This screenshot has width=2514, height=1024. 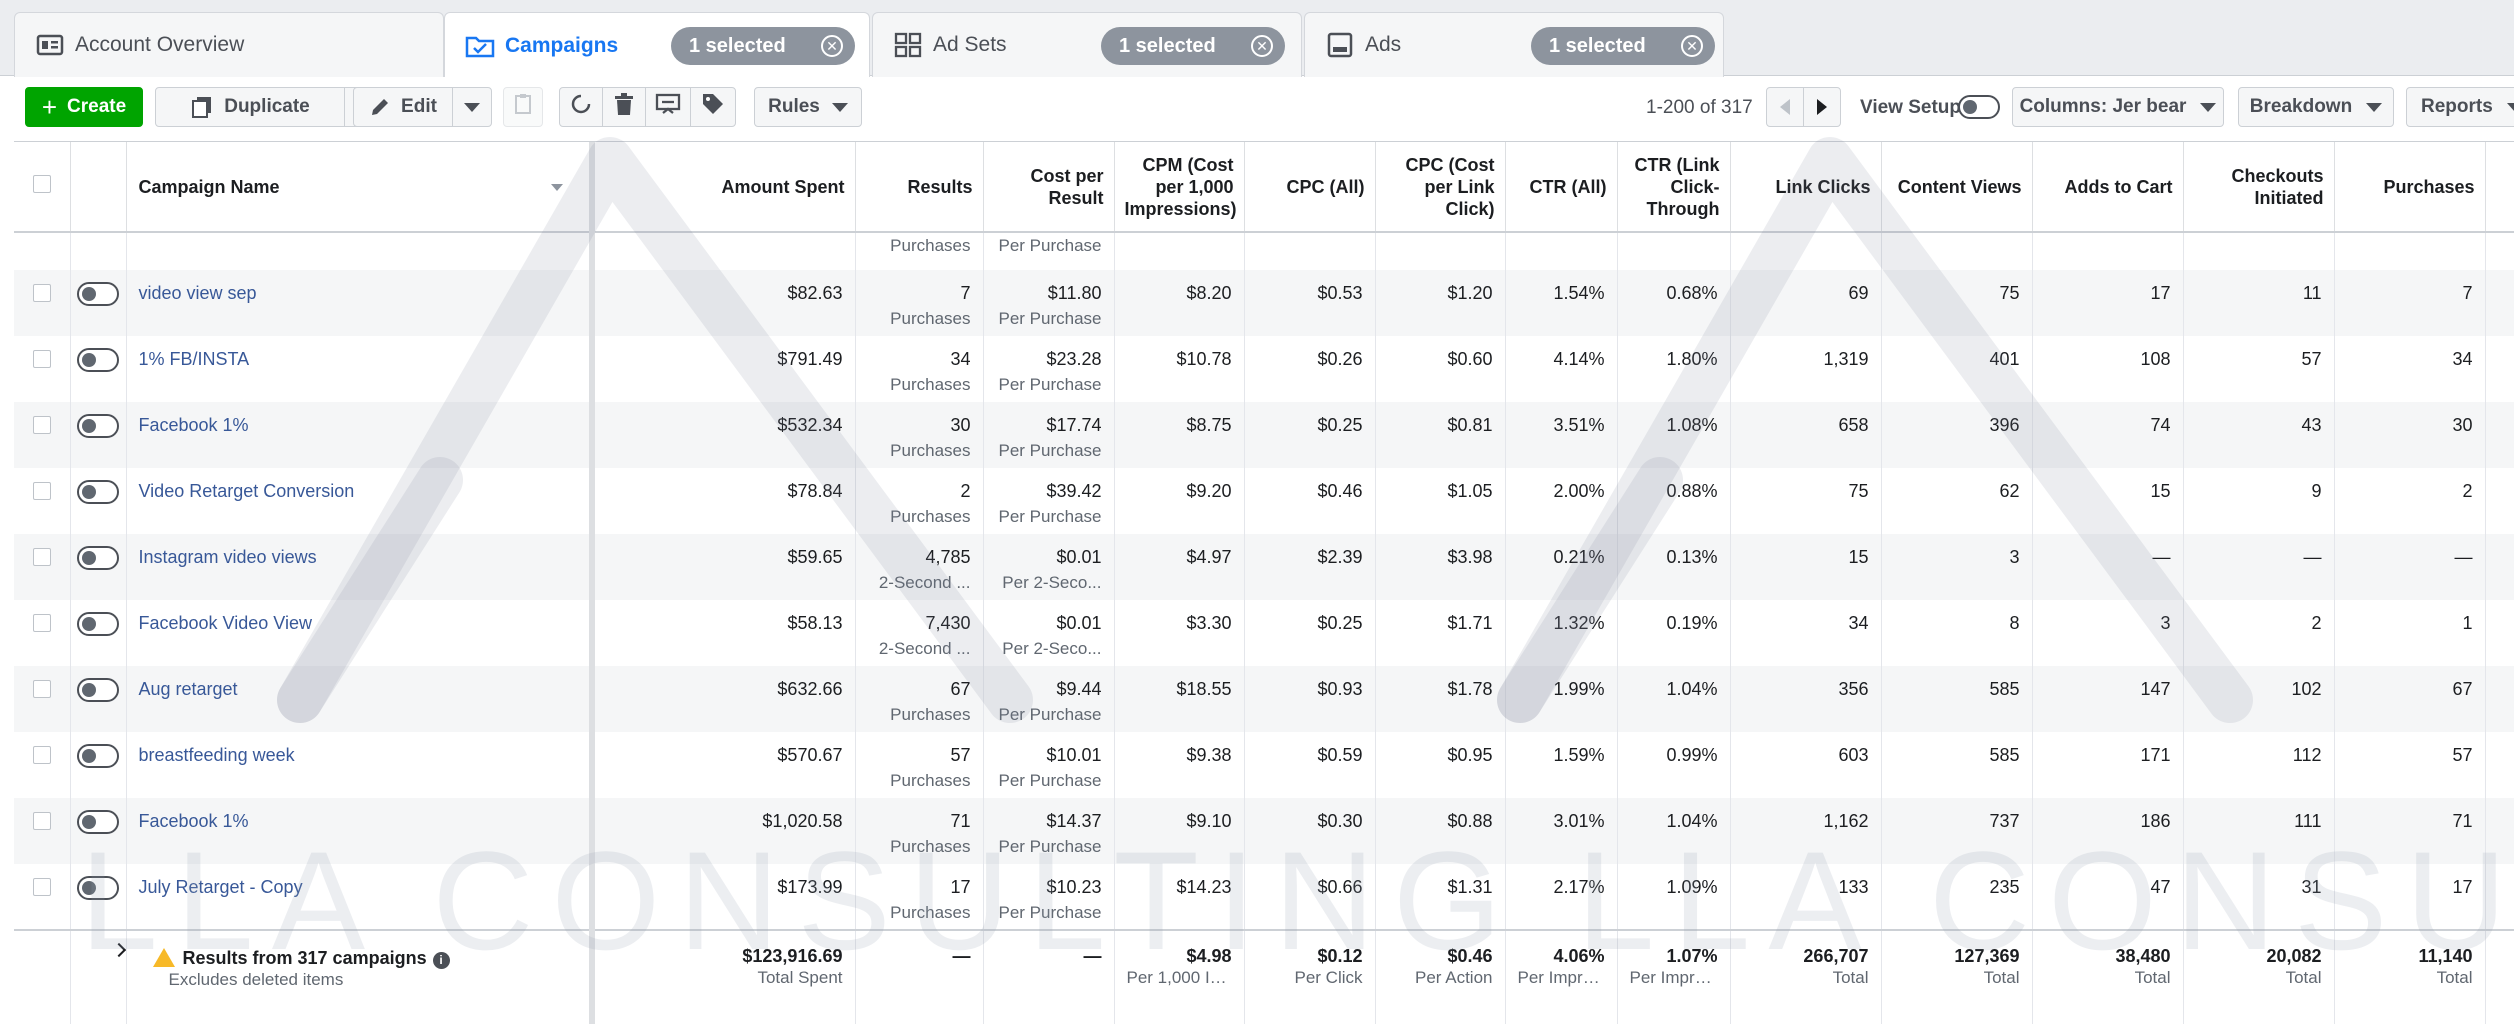 I want to click on column-header-link-clicks: Link Clicks, so click(x=1806, y=187).